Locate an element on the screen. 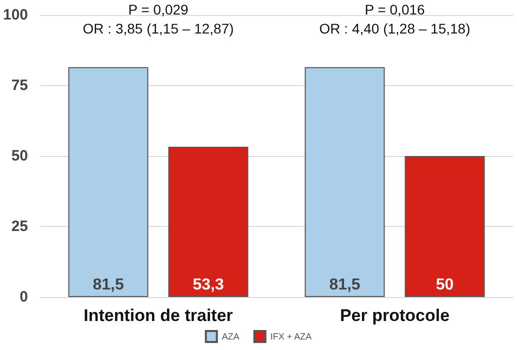  y-tick-label: 0 is located at coordinates (24, 297).